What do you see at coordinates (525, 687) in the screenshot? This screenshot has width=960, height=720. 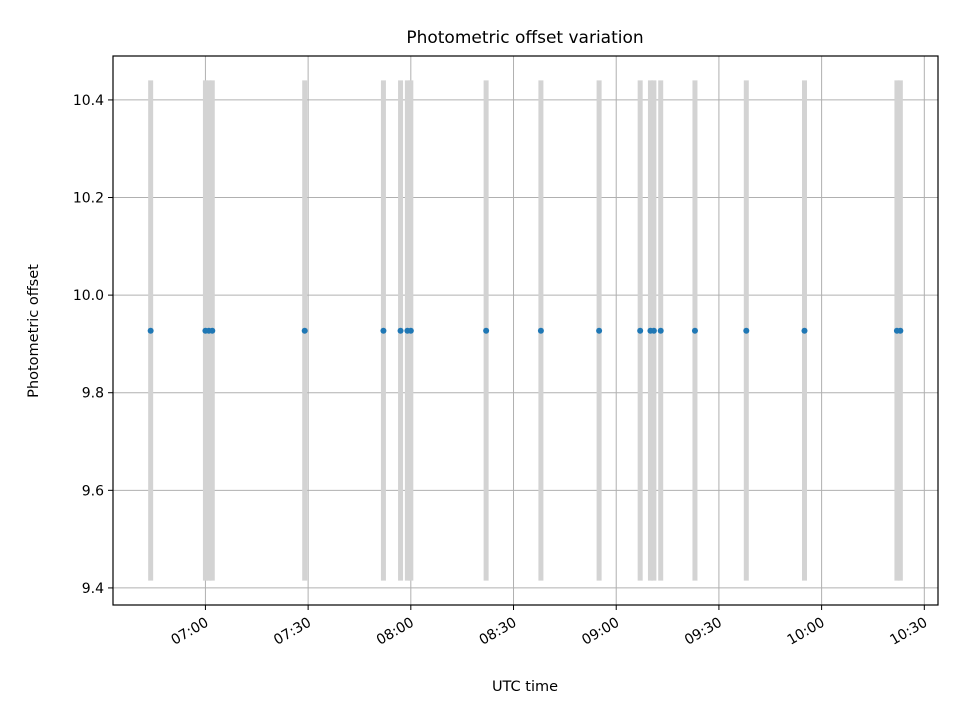 I see `x-axis-label: UTC time` at bounding box center [525, 687].